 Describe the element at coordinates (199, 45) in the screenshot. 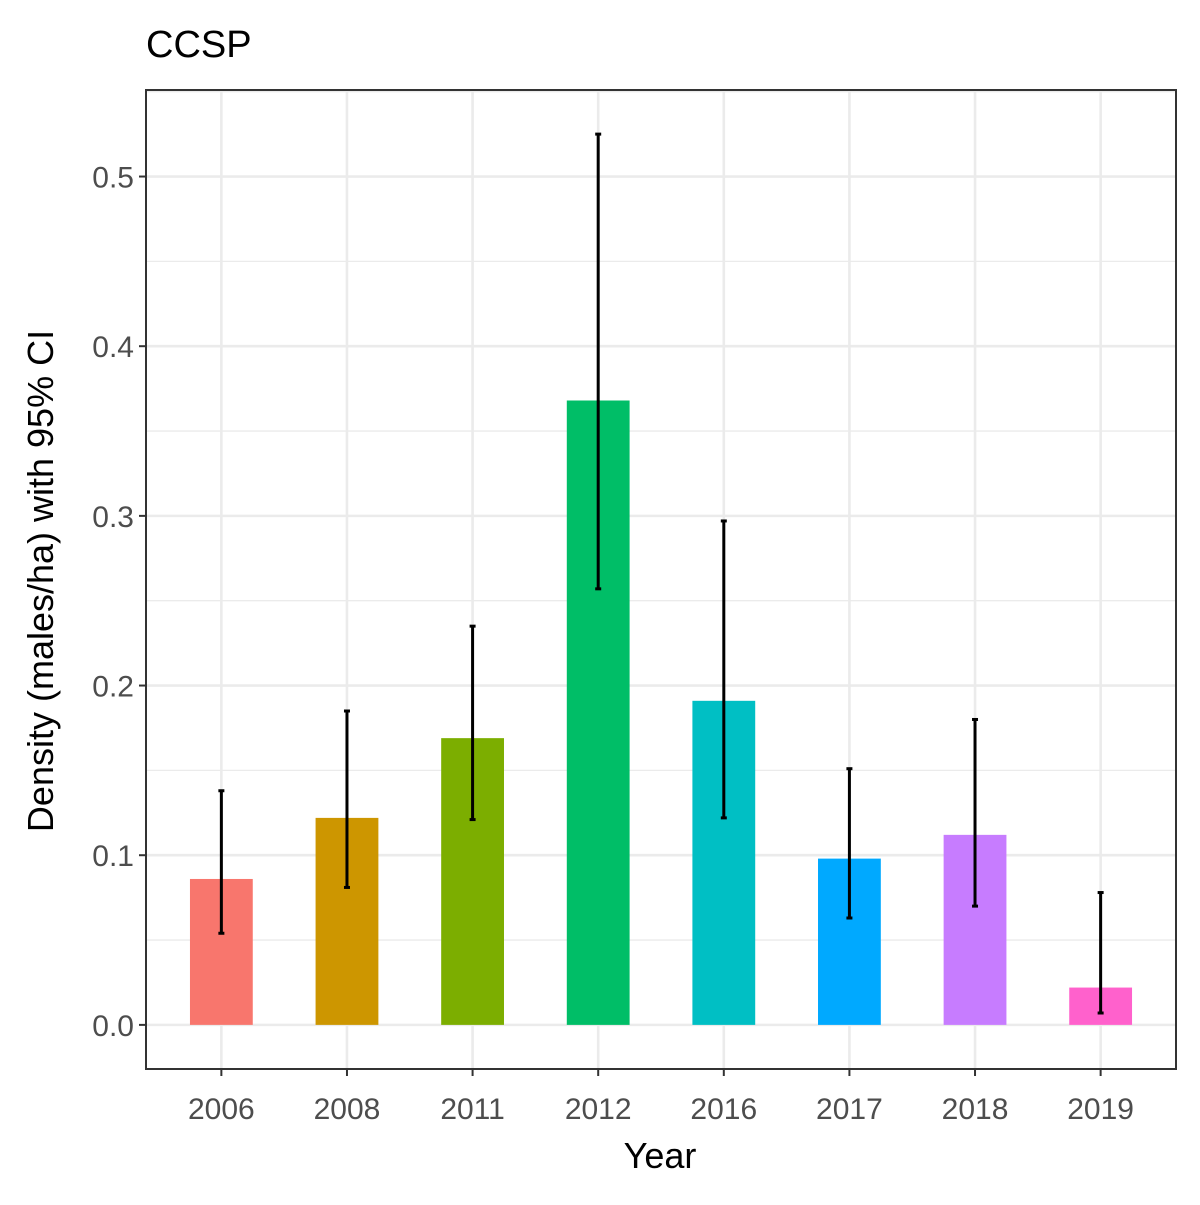

I see `chart-title: CCSP` at that location.